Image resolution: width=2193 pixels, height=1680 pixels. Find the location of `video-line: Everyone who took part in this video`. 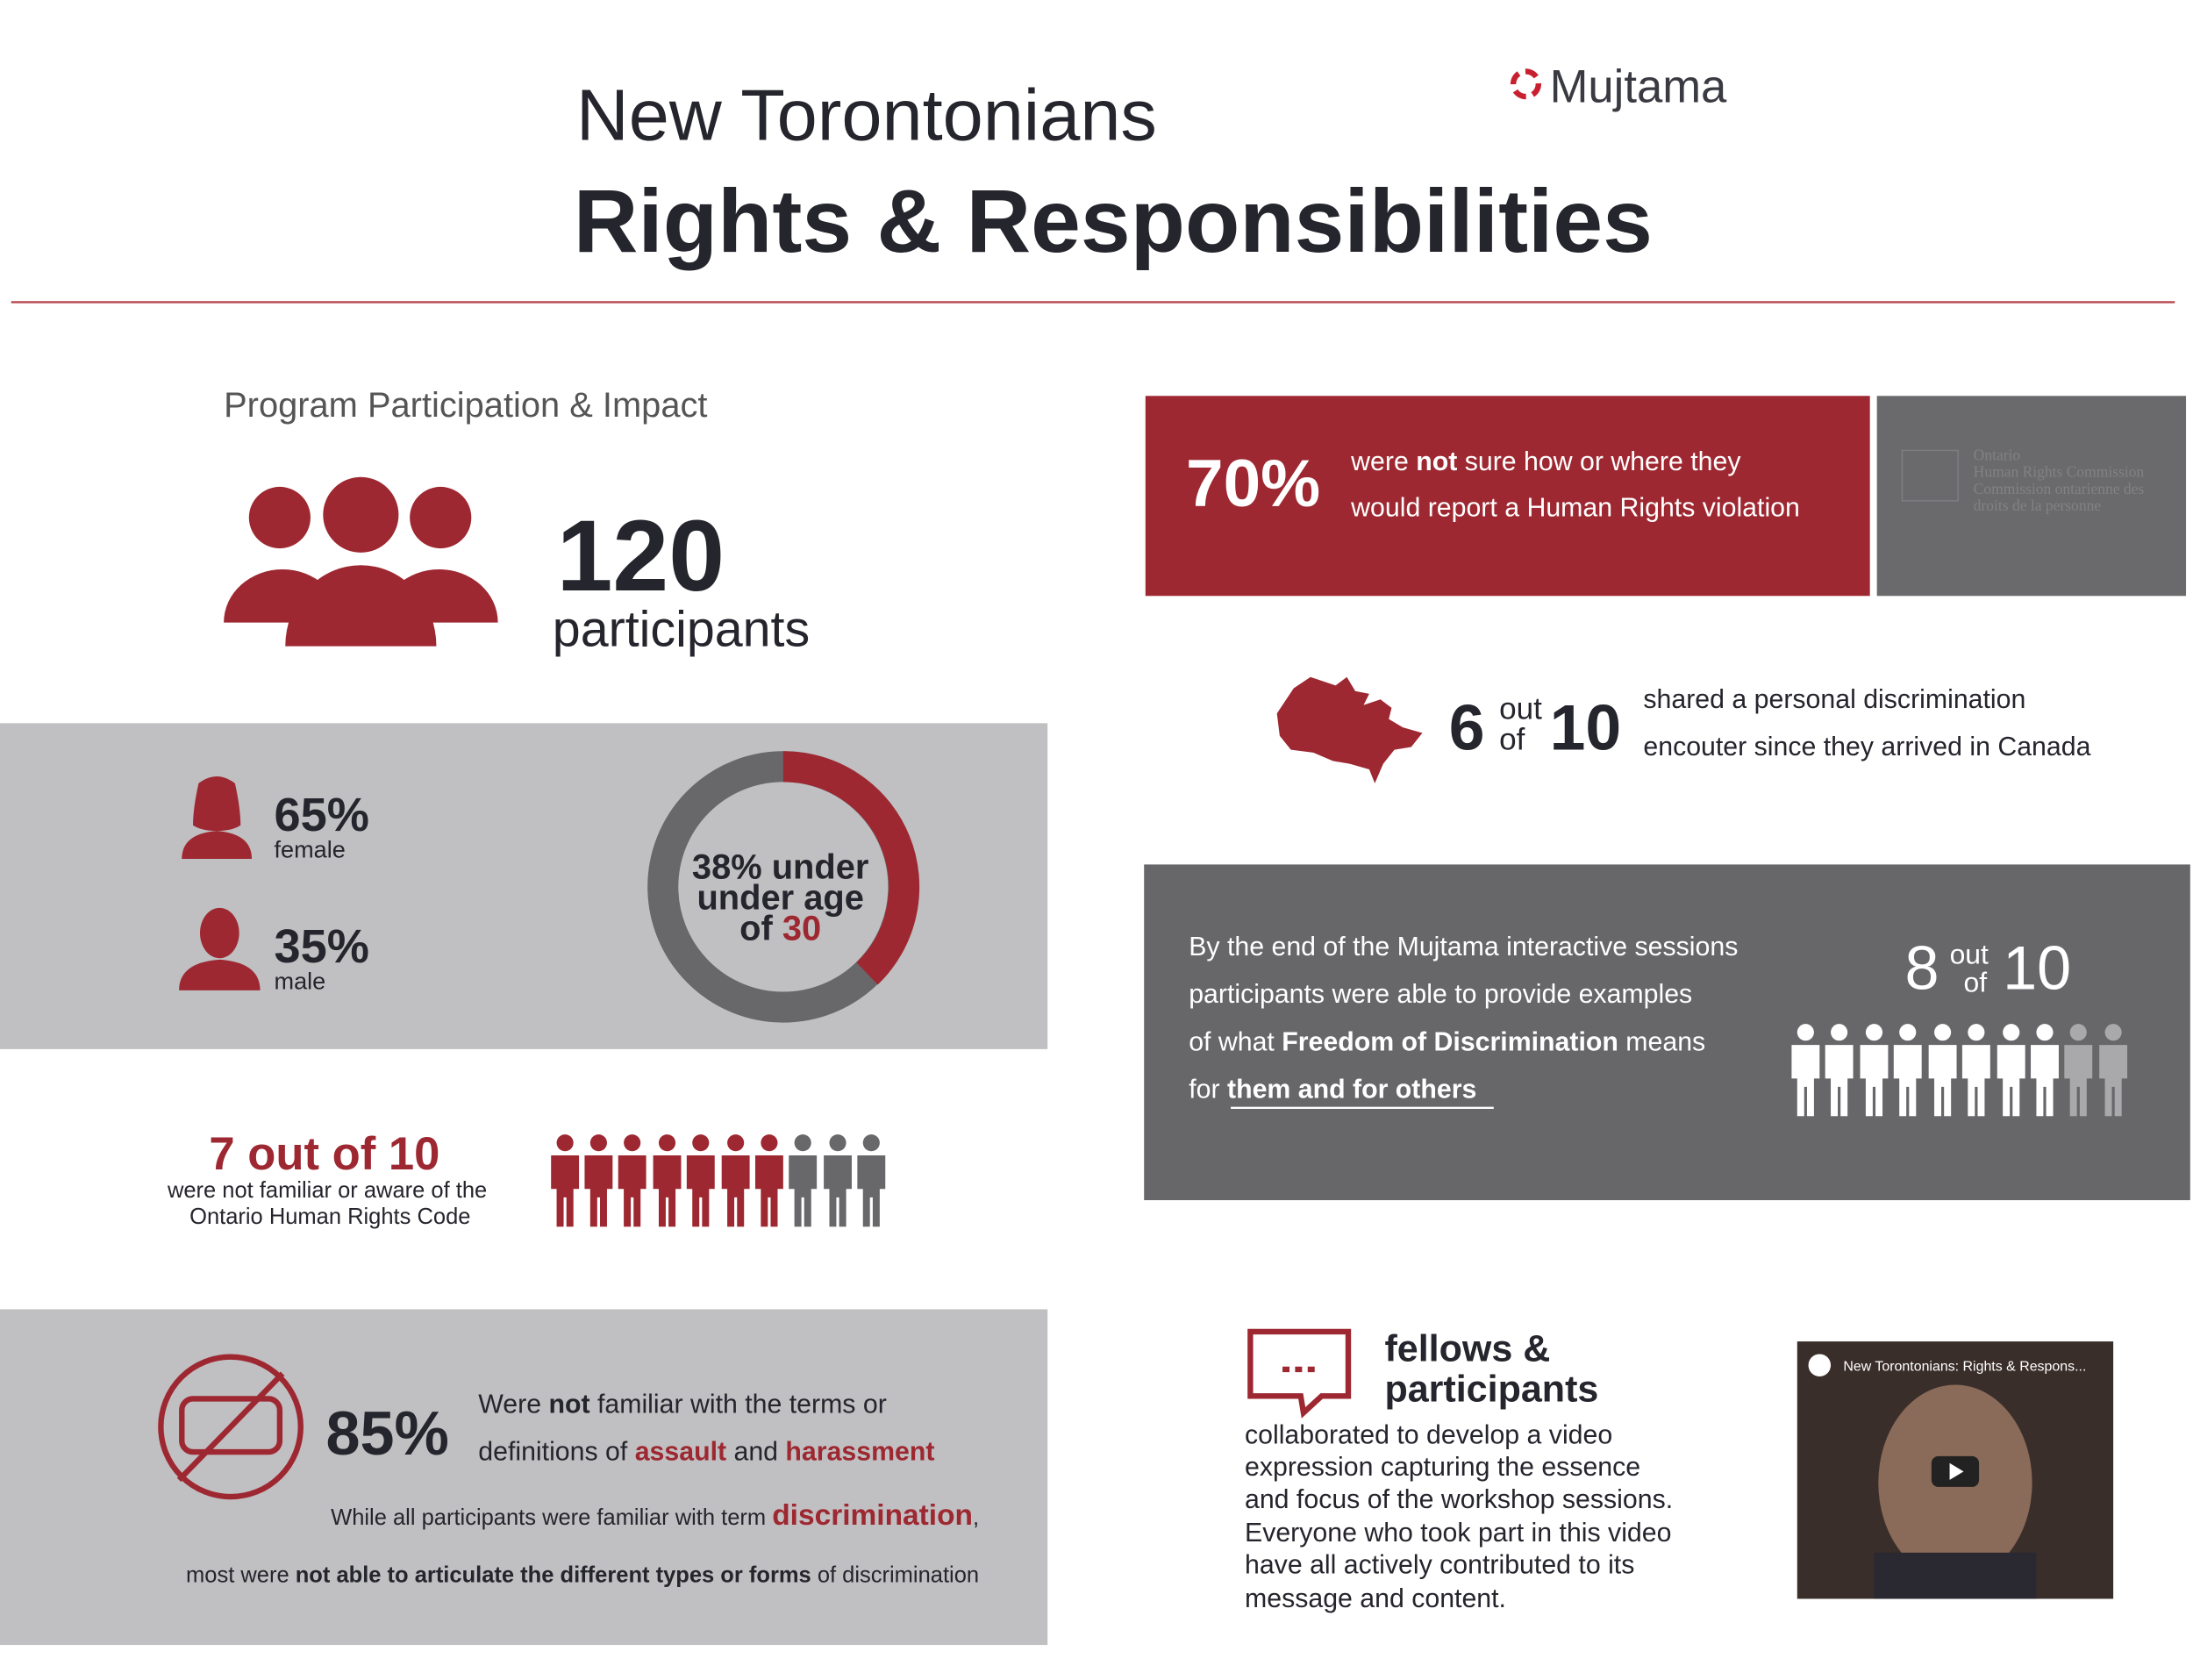

video-line: Everyone who took part in this video is located at coordinates (1458, 1533).